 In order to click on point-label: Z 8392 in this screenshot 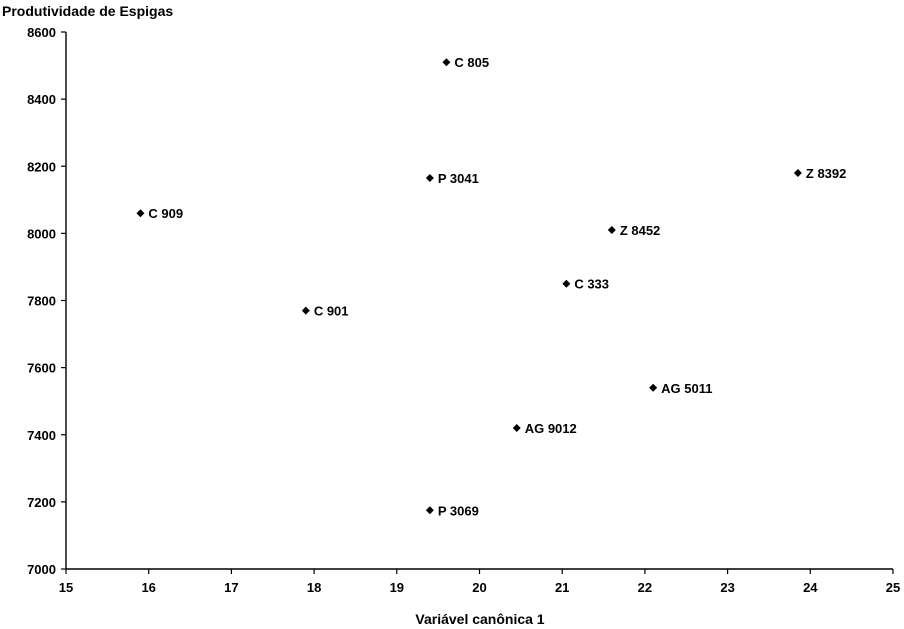, I will do `click(826, 173)`.